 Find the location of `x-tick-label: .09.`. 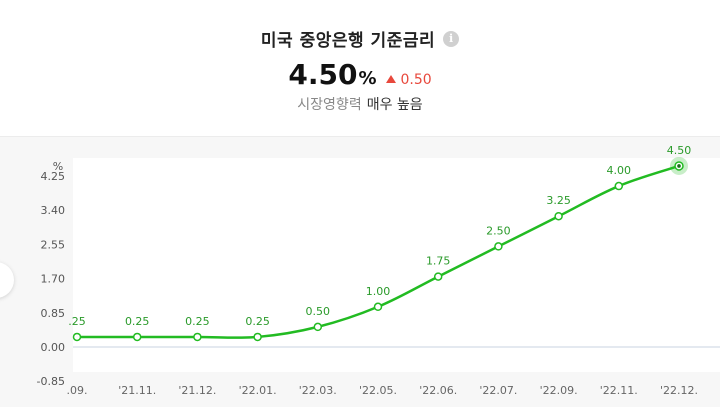

x-tick-label: .09. is located at coordinates (77, 390).